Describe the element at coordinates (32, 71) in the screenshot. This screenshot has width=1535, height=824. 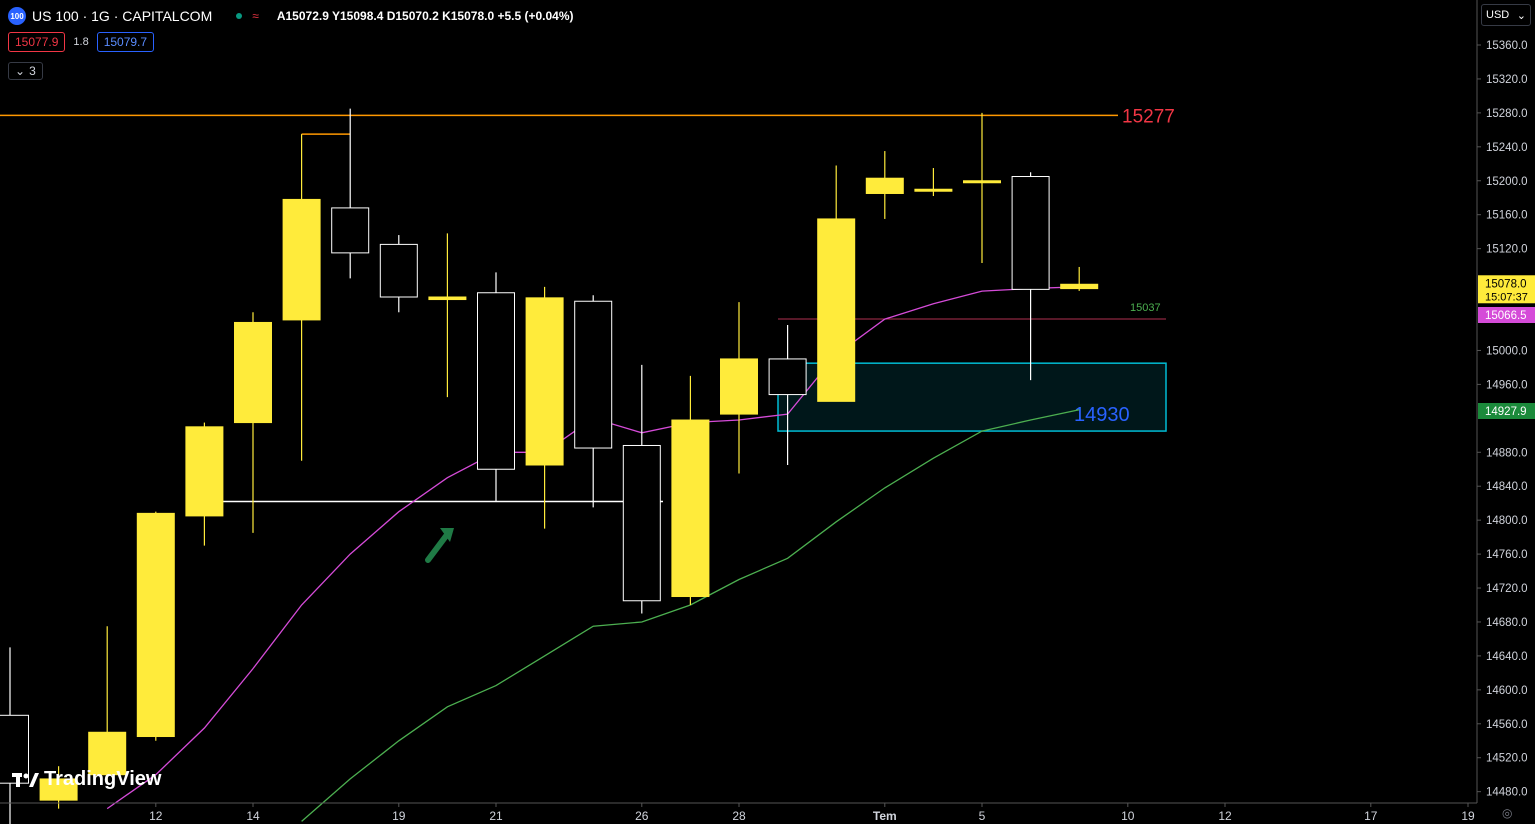
I see `indicators-count: 3` at that location.